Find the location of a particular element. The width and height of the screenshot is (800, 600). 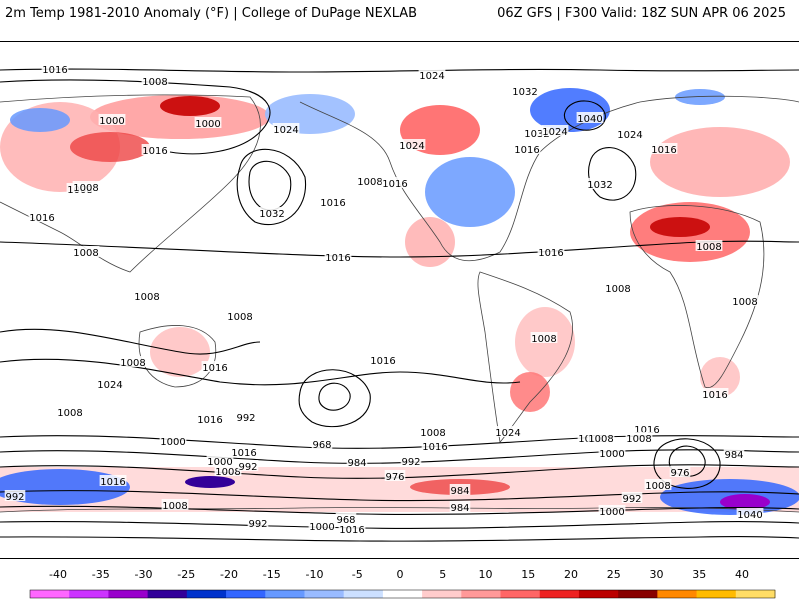

cold-anomaly-antarctic-west is located at coordinates (65, 487).